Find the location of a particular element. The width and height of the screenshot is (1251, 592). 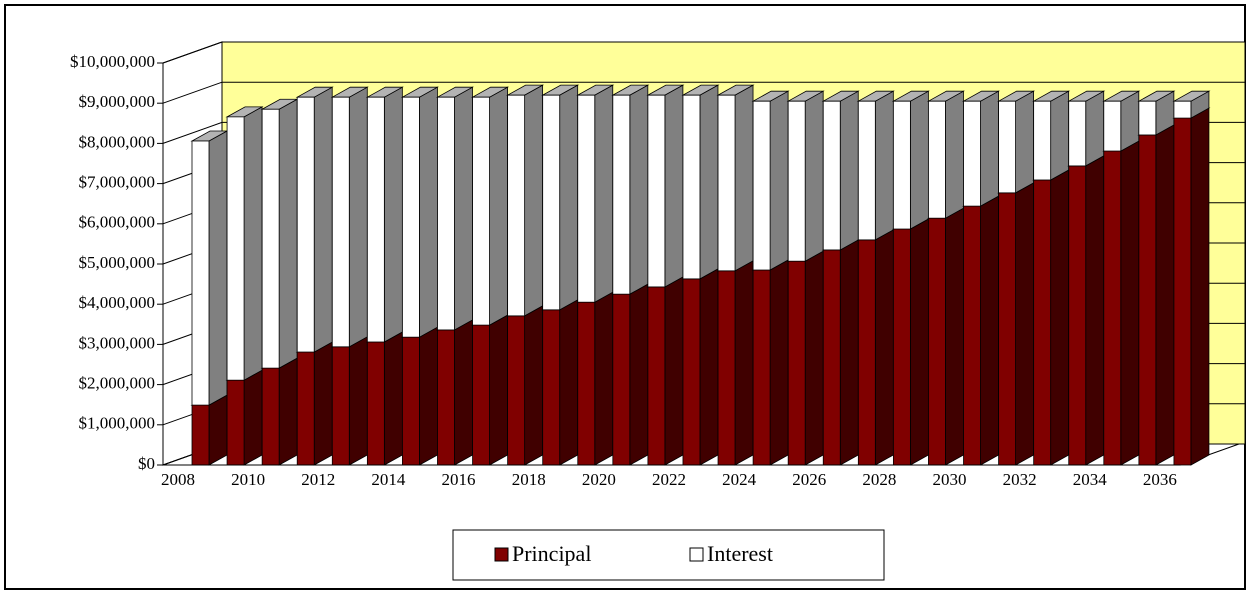

x-tick-label: 2024 is located at coordinates (739, 479).